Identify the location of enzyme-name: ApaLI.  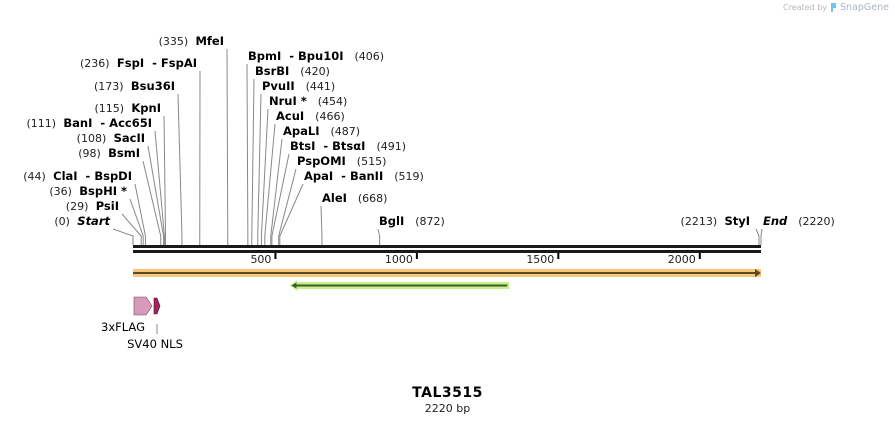
(301, 131).